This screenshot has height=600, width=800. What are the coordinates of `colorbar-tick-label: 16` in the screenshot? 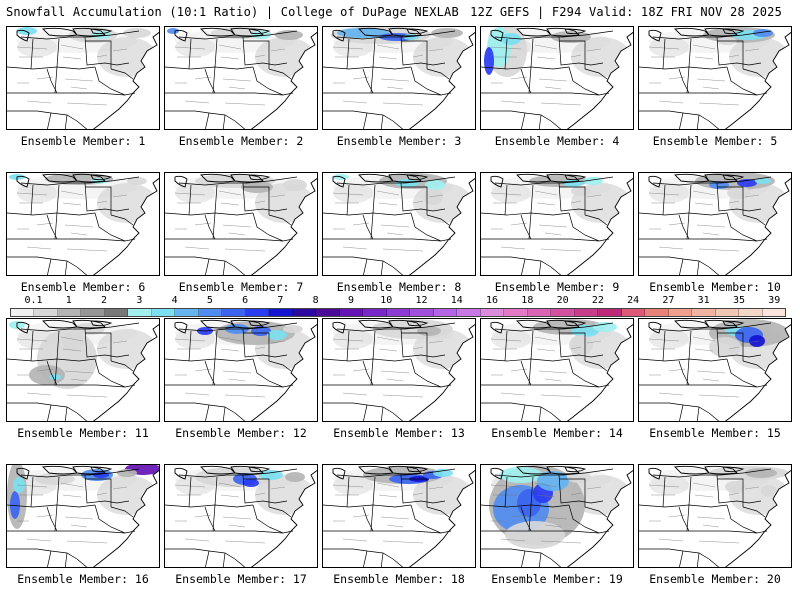 It's located at (492, 300).